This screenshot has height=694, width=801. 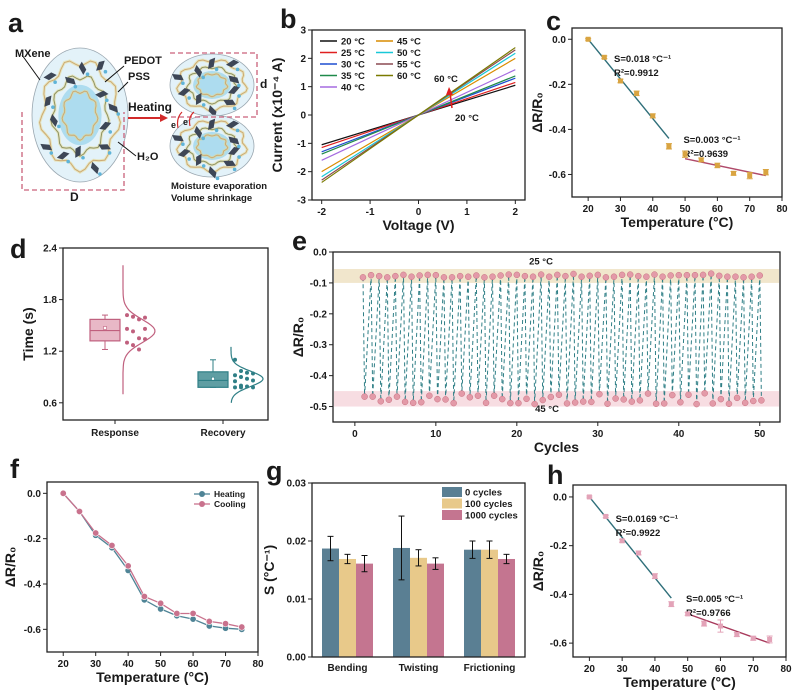 What do you see at coordinates (297, 484) in the screenshot?
I see `y-tick-label: 0.03` at bounding box center [297, 484].